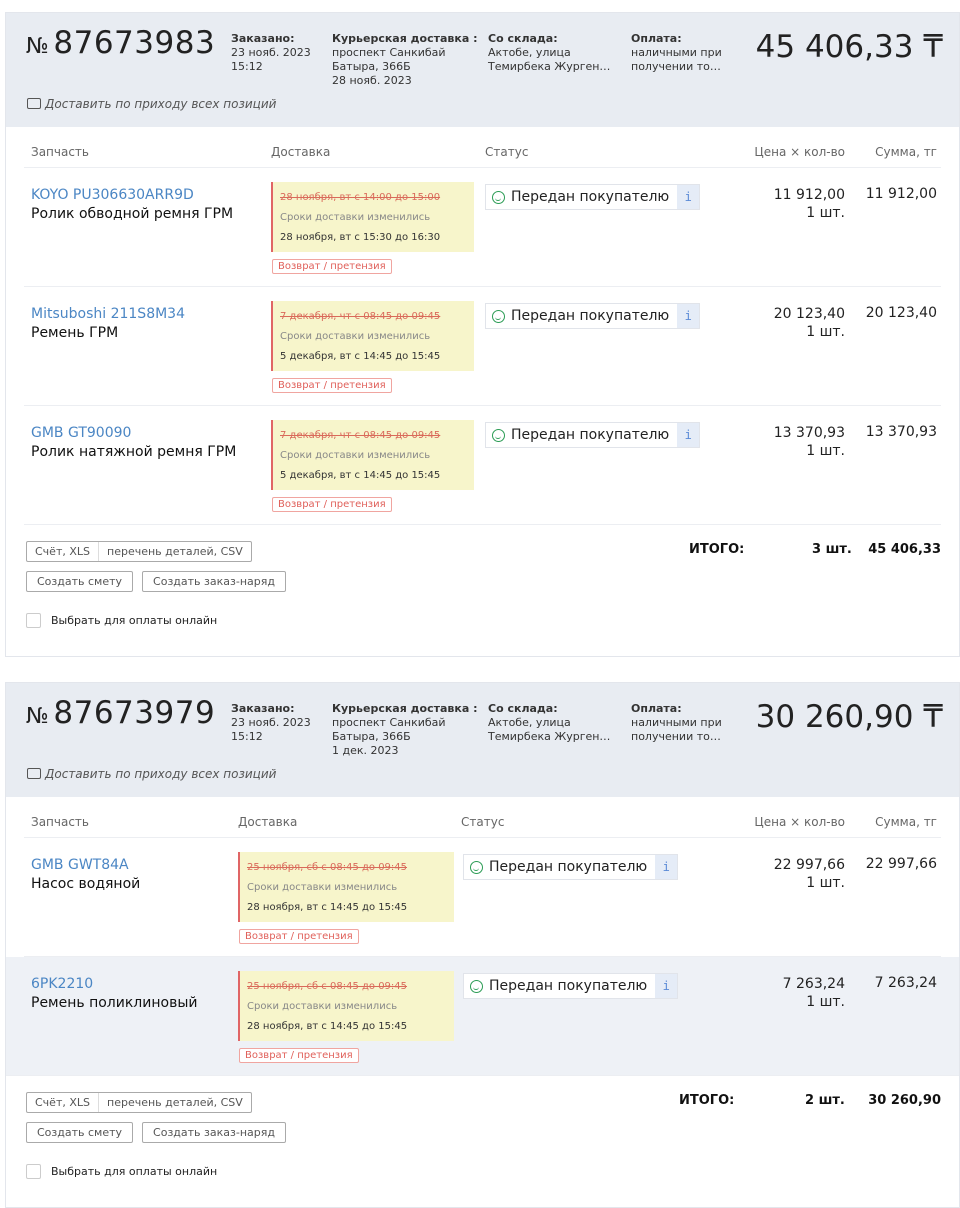 This screenshot has height=1208, width=960. Describe the element at coordinates (114, 1003) in the screenshot. I see `part-name: Ремень поликлиновый` at that location.